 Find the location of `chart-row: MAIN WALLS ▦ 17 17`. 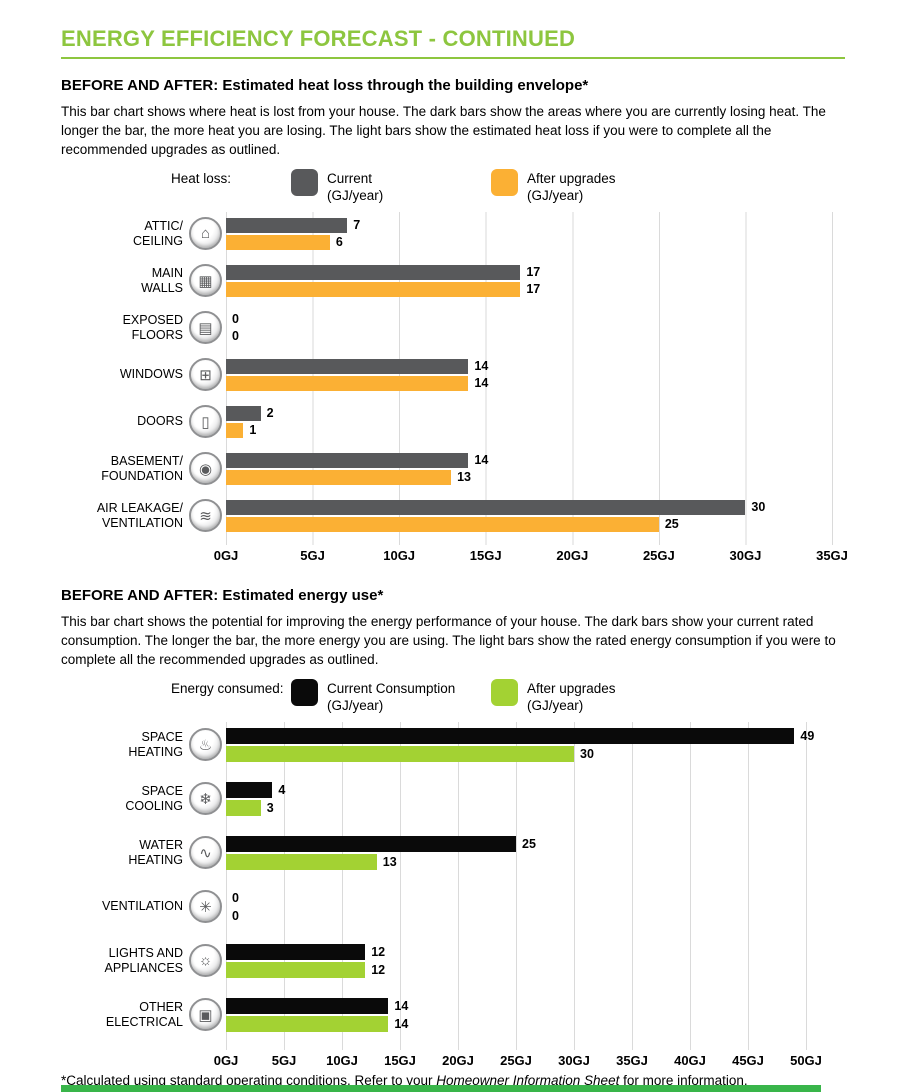

chart-row: MAIN WALLS ▦ 17 17 is located at coordinates (453, 281).